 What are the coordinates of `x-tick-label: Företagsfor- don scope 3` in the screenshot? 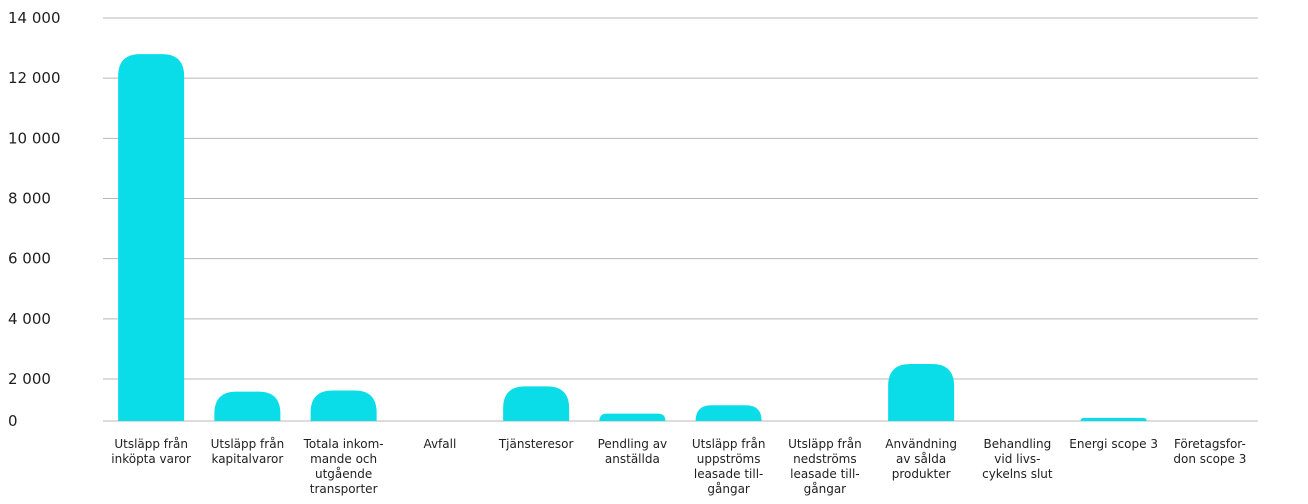 It's located at (1210, 451).